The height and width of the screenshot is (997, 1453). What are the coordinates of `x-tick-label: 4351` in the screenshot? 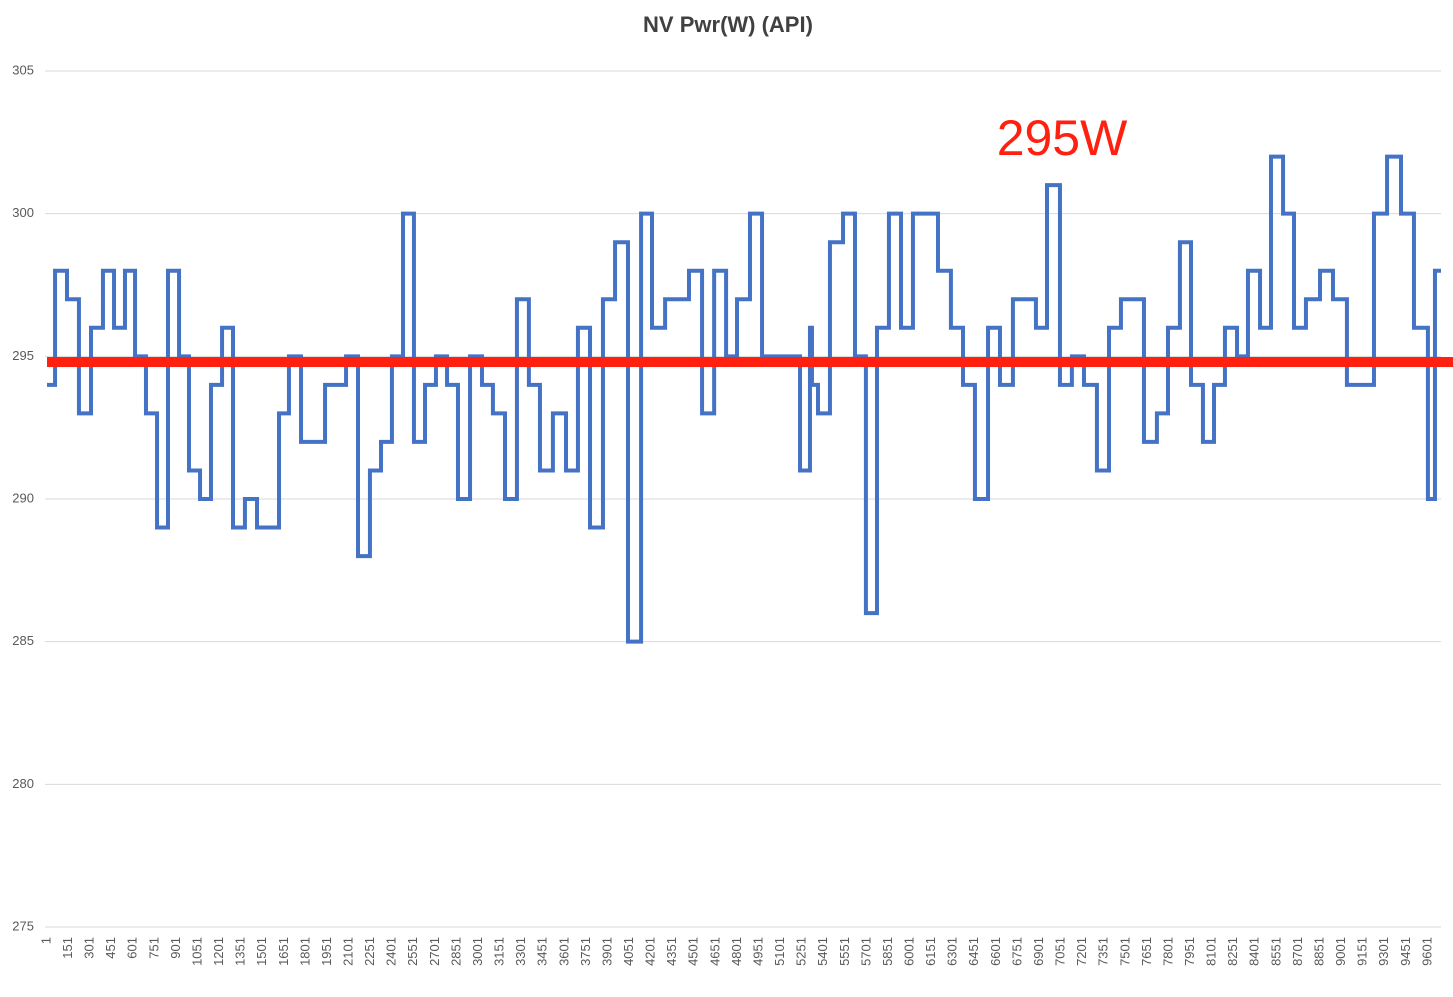 It's located at (671, 951).